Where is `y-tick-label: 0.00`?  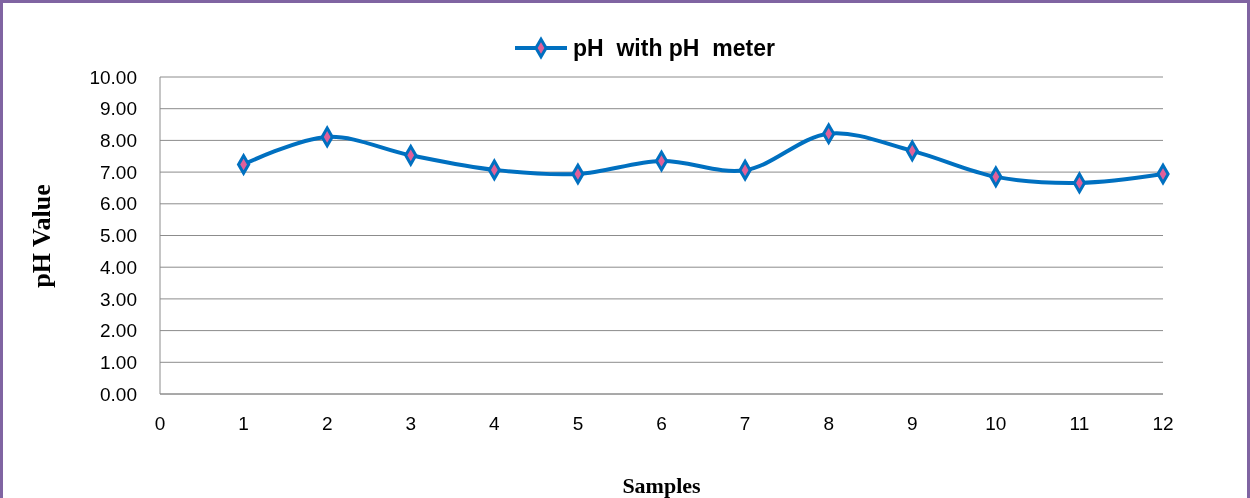
y-tick-label: 0.00 is located at coordinates (118, 394).